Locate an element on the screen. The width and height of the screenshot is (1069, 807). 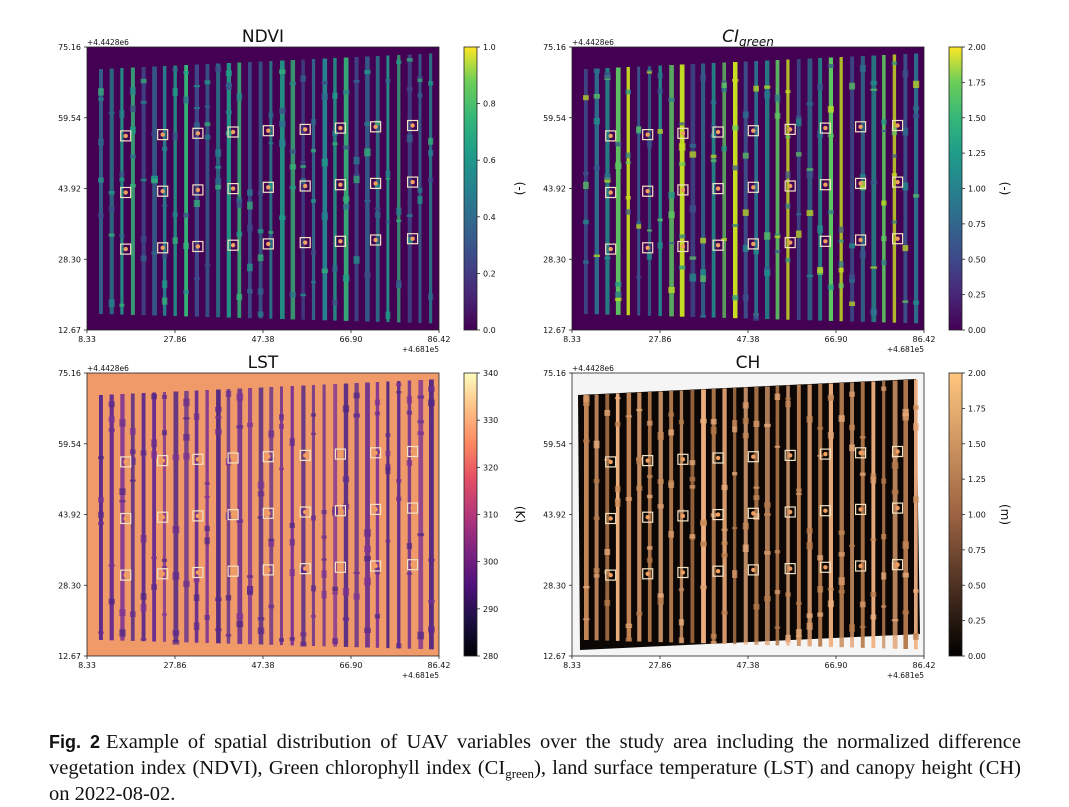
ndvi-colorbar-label: (-) is located at coordinates (520, 189).